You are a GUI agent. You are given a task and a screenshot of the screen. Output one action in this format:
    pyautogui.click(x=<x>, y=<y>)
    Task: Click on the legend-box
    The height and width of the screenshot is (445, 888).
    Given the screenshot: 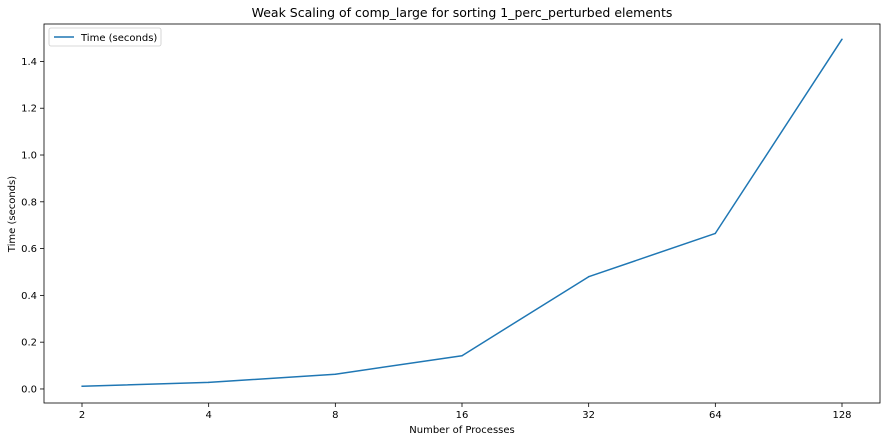 What is the action you would take?
    pyautogui.click(x=105, y=37)
    